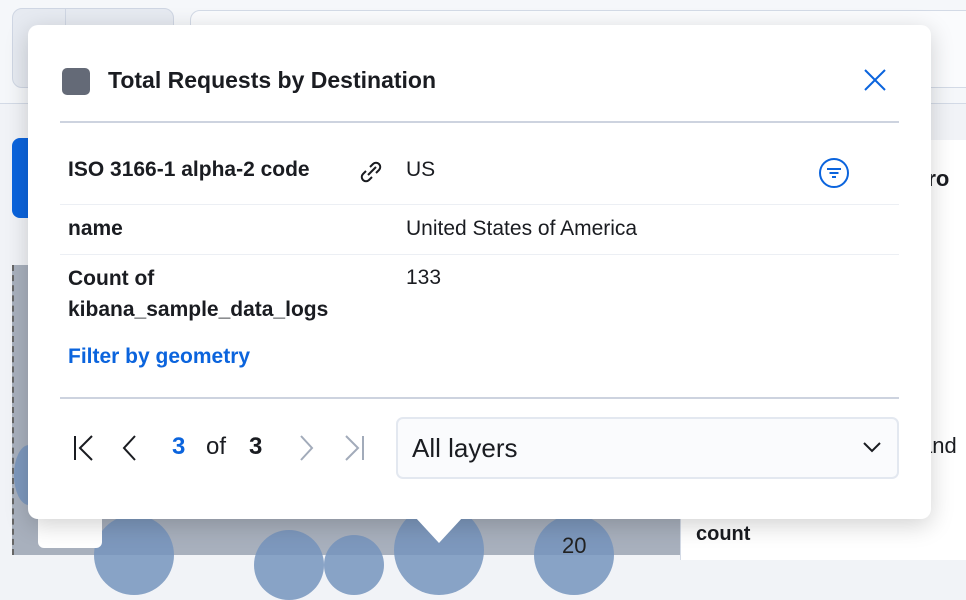  What do you see at coordinates (522, 228) in the screenshot?
I see `property-value: United States of America` at bounding box center [522, 228].